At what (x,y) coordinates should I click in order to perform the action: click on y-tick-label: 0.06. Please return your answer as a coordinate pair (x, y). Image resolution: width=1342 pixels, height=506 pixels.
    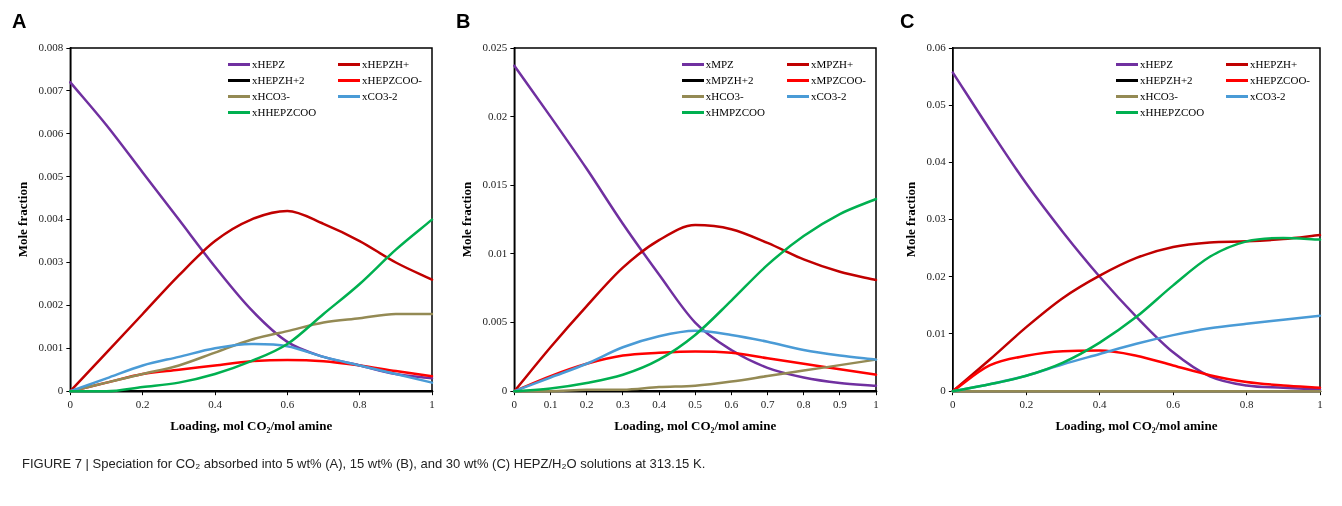
    Looking at the image, I should click on (936, 46).